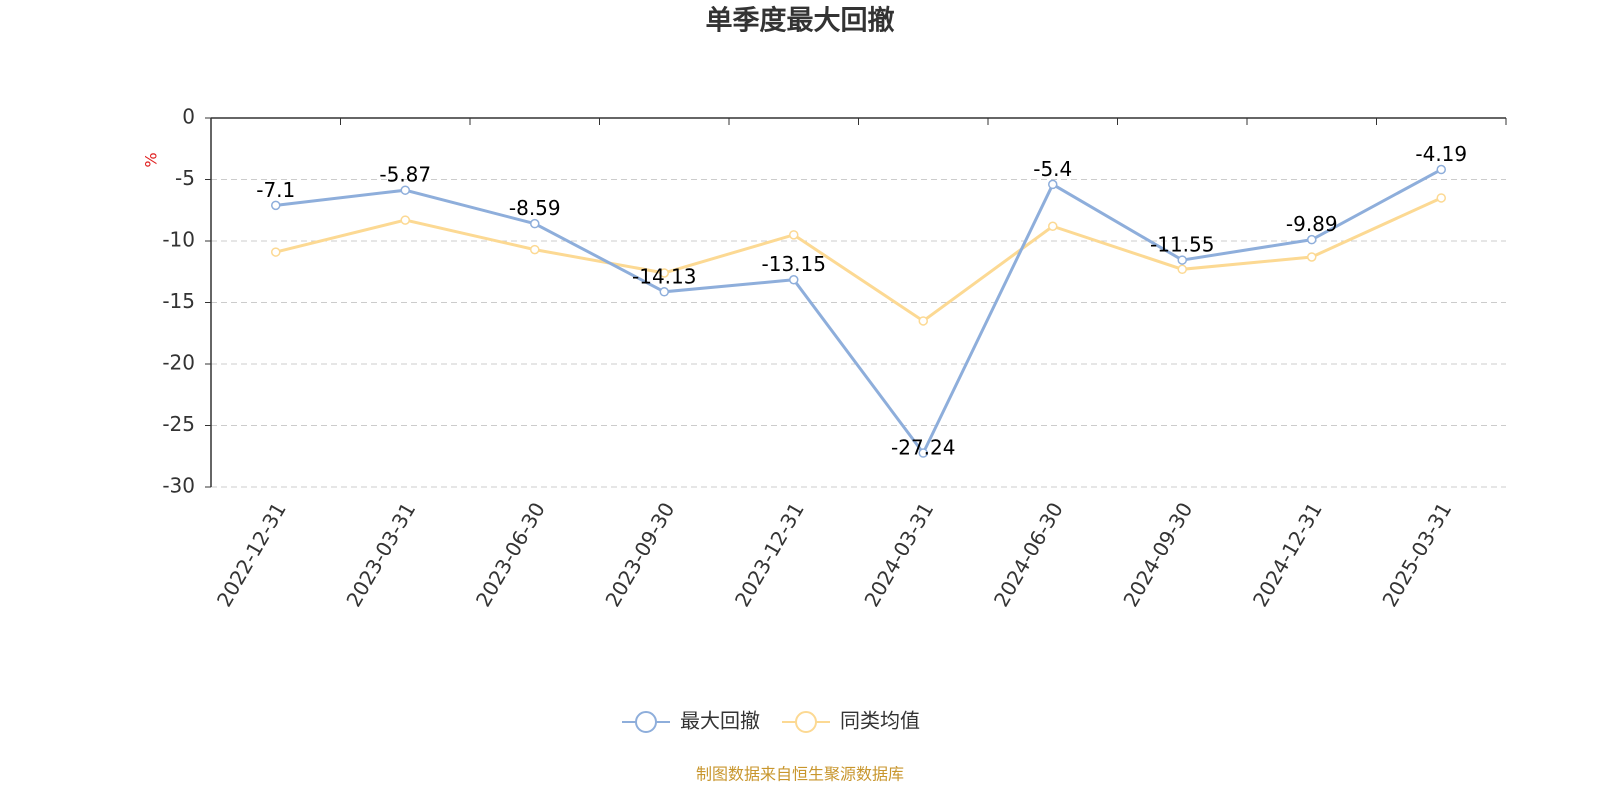  Describe the element at coordinates (800, 774) in the screenshot. I see `source-note: 制图数据来自恒生聚源数据库` at that location.